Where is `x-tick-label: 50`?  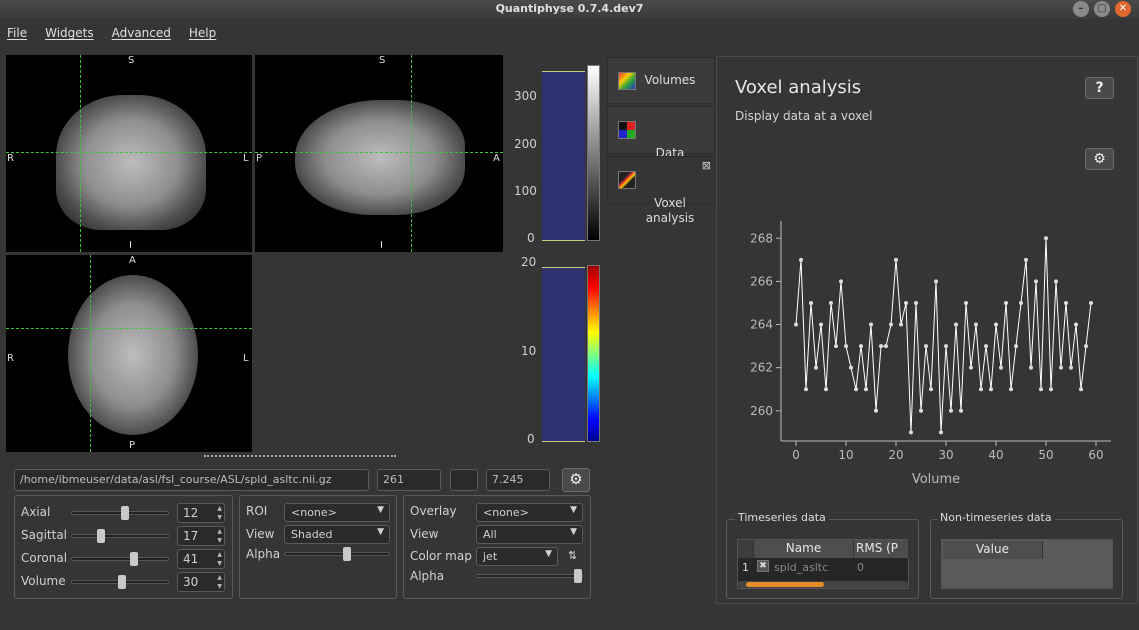 x-tick-label: 50 is located at coordinates (1045, 455).